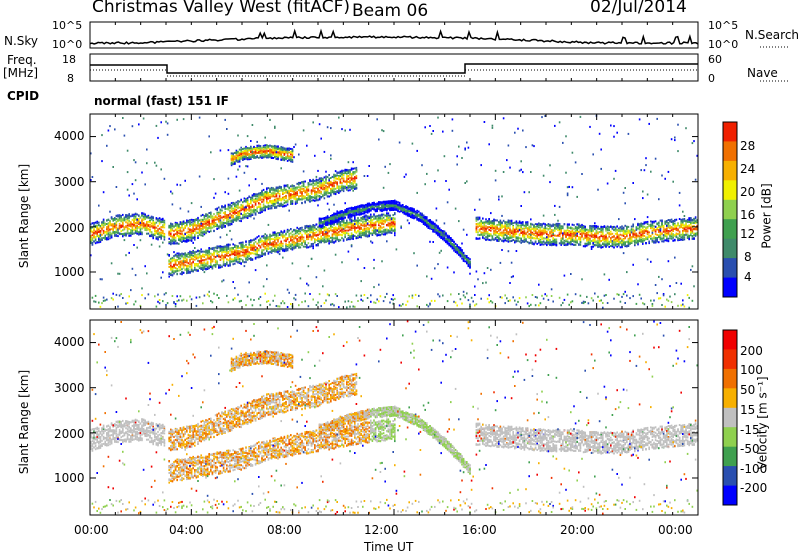  What do you see at coordinates (675, 530) in the screenshot?
I see `xtick: 00:00` at bounding box center [675, 530].